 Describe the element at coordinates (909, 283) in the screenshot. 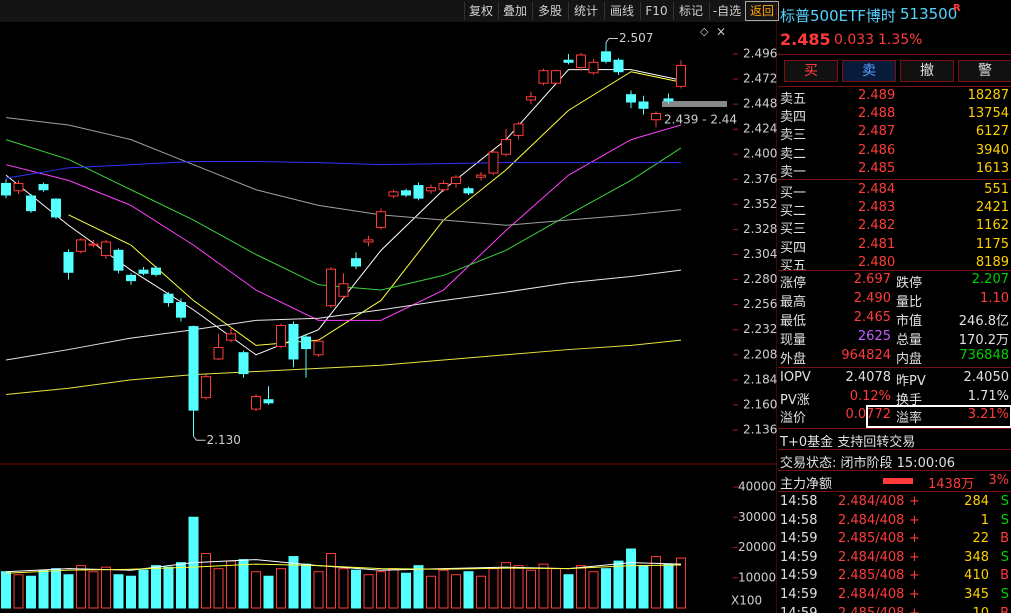

I see `stat-label: 跌停` at that location.